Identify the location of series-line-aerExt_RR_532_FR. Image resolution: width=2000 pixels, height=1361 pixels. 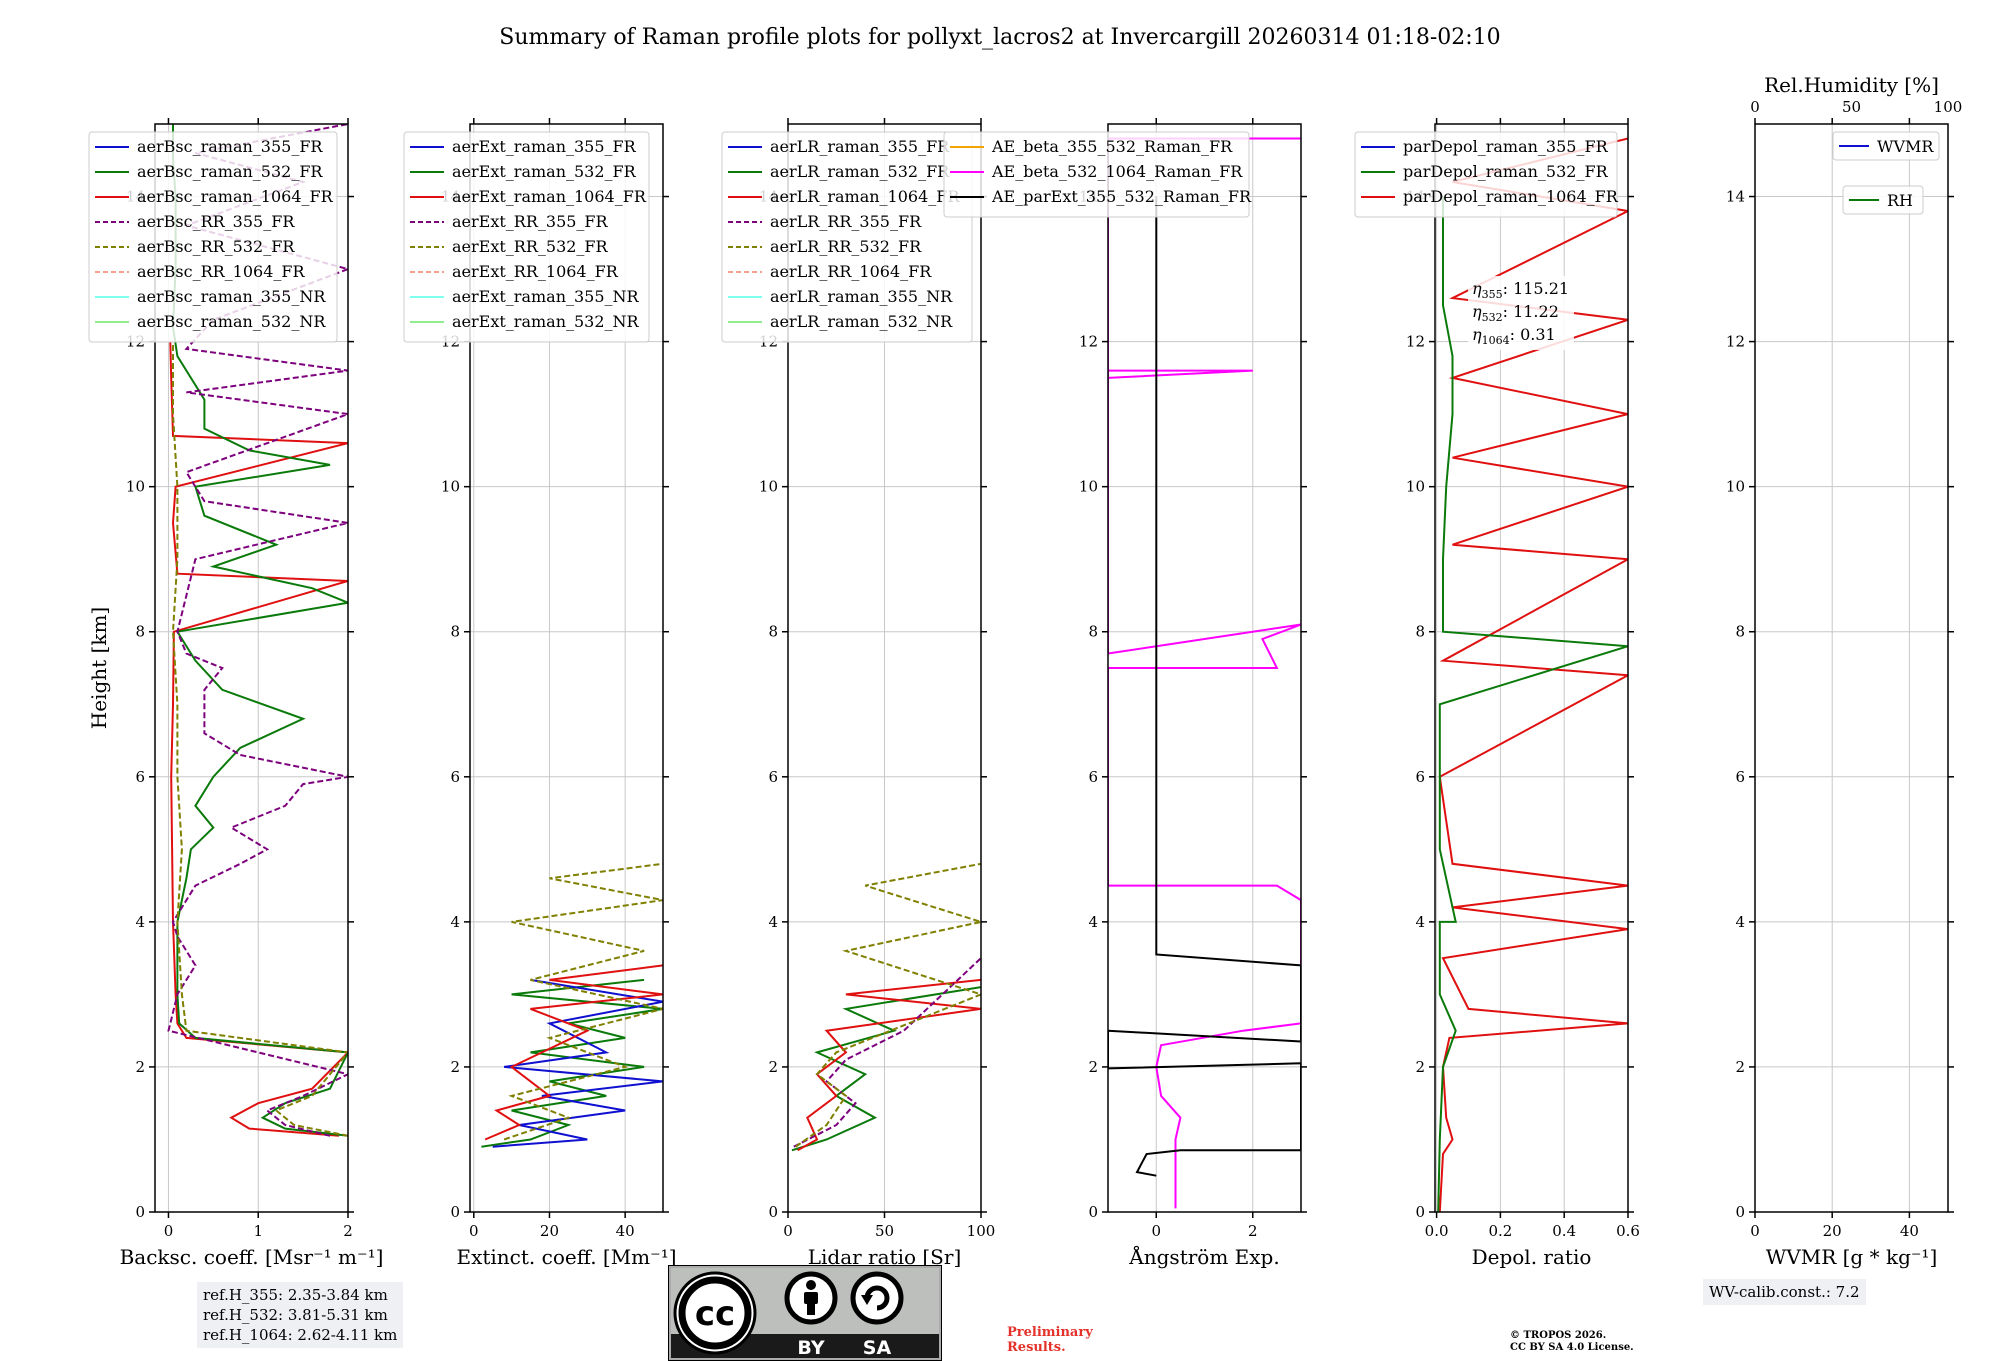
(583, 1001).